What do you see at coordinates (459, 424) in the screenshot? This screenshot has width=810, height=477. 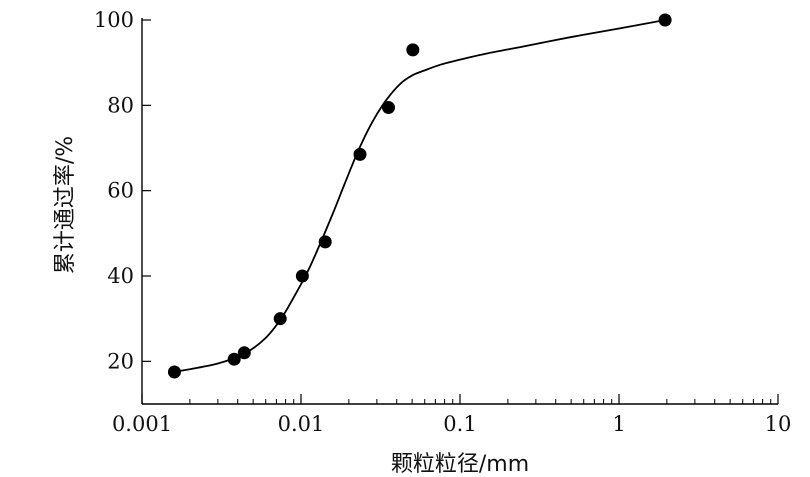 I see `x-tick-label: 0.1` at bounding box center [459, 424].